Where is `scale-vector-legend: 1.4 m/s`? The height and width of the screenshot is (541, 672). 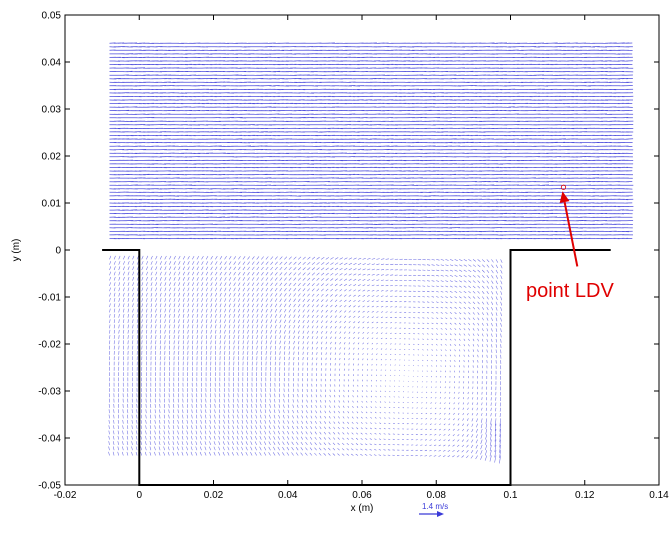 scale-vector-legend: 1.4 m/s is located at coordinates (433, 509).